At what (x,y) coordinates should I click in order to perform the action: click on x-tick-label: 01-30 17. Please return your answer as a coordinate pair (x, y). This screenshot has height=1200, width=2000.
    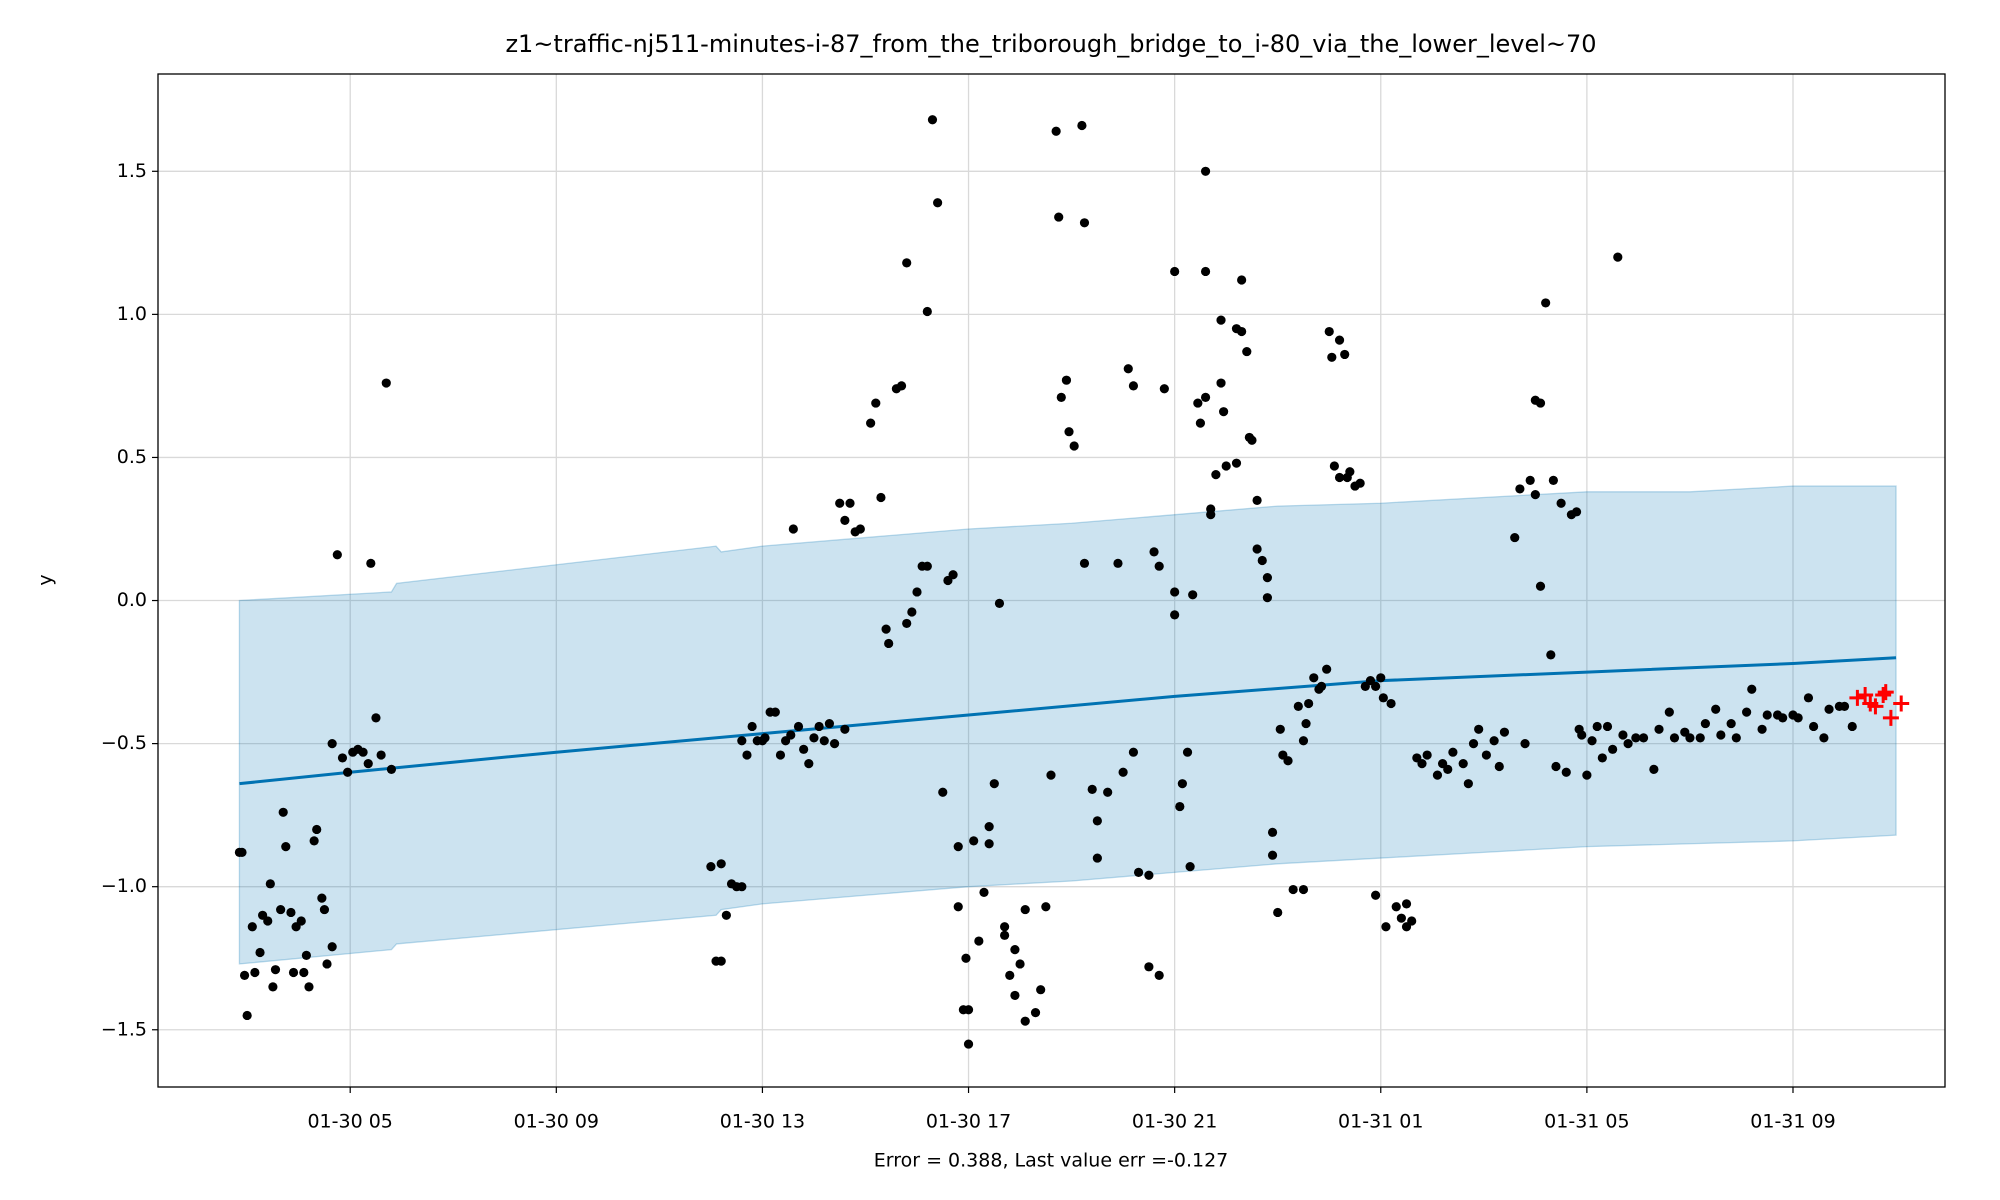
    Looking at the image, I should click on (968, 1122).